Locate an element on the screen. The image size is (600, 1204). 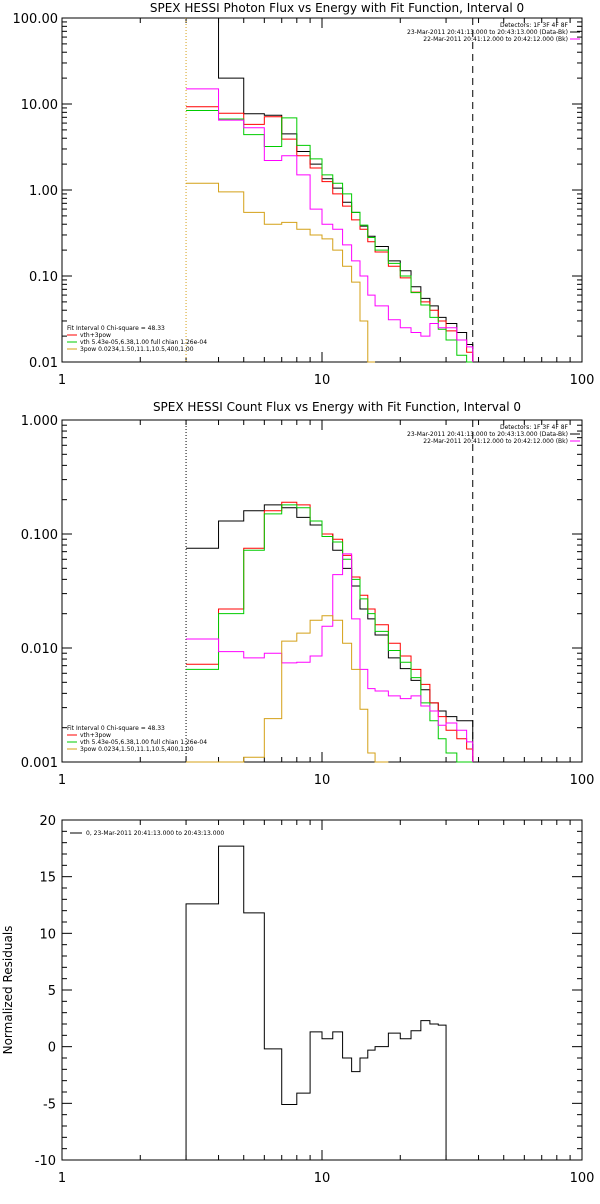
series-1-histogram is located at coordinates (330, 631).